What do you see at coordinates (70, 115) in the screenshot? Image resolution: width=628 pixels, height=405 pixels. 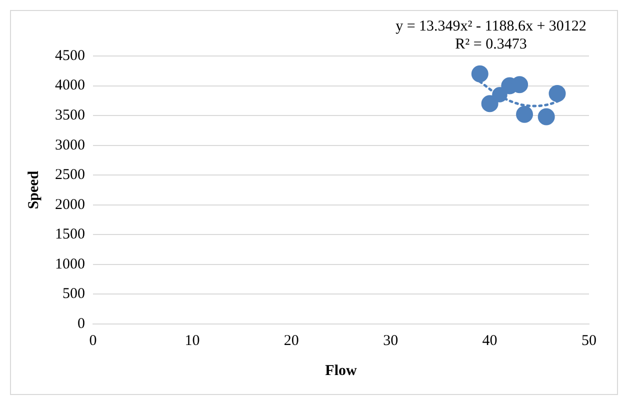 I see `y-tick-label: 3500` at bounding box center [70, 115].